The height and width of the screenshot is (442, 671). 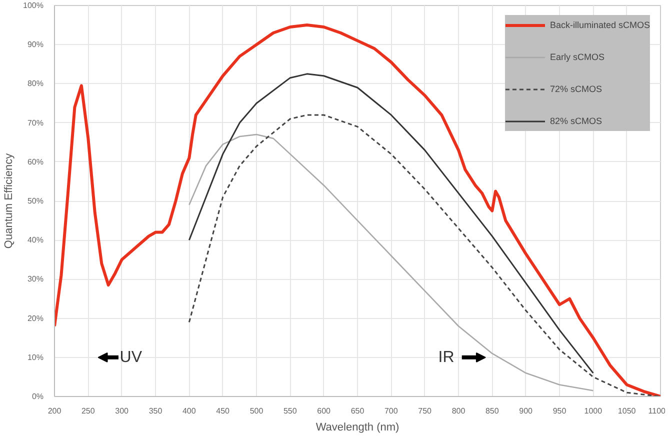 What do you see at coordinates (559, 411) in the screenshot?
I see `x-tick-label: 950` at bounding box center [559, 411].